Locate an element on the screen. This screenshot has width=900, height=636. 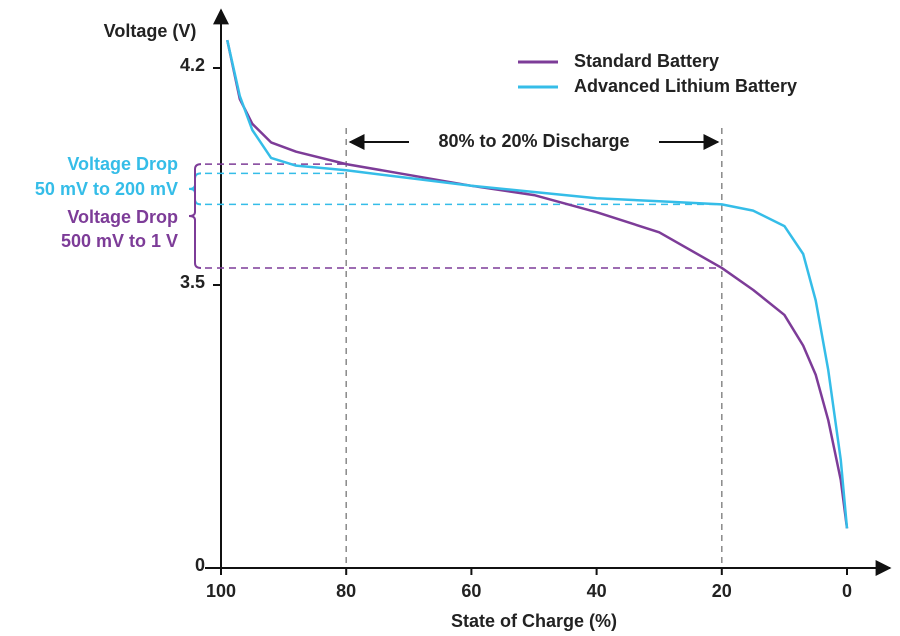
x-tick-label: 40 is located at coordinates (597, 591).